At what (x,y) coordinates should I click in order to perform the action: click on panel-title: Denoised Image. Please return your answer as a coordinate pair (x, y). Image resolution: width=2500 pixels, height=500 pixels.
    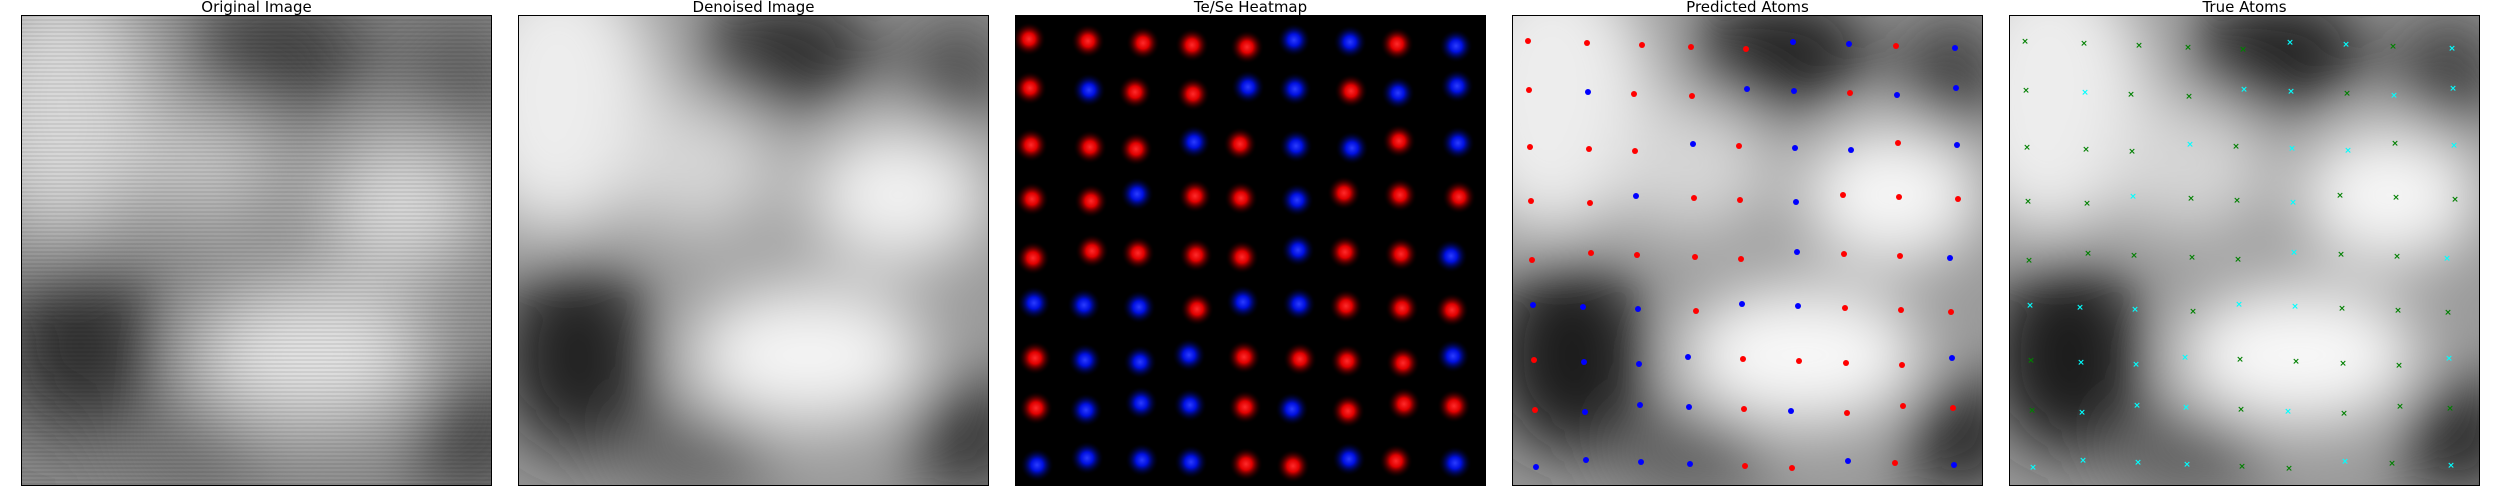
    Looking at the image, I should click on (753, 8).